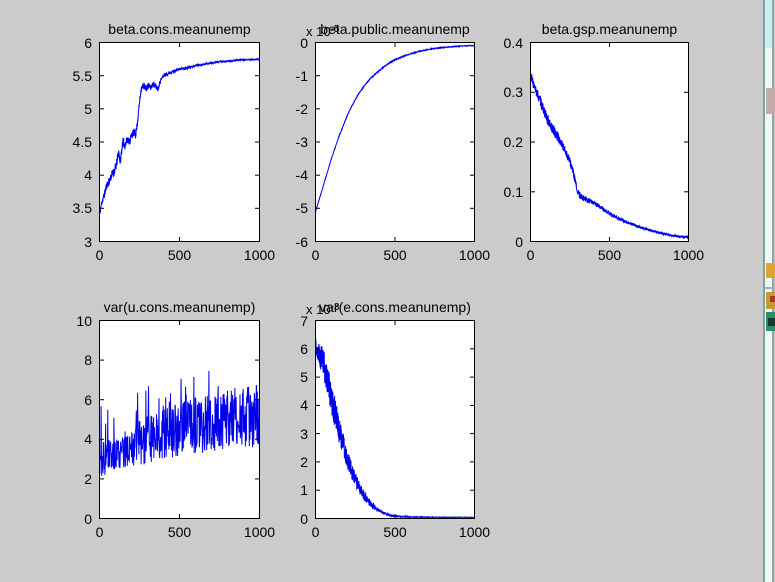 The height and width of the screenshot is (582, 775). What do you see at coordinates (179, 29) in the screenshot?
I see `subplot-title-beta-cons-meanunemp: beta.cons.meanunemp` at bounding box center [179, 29].